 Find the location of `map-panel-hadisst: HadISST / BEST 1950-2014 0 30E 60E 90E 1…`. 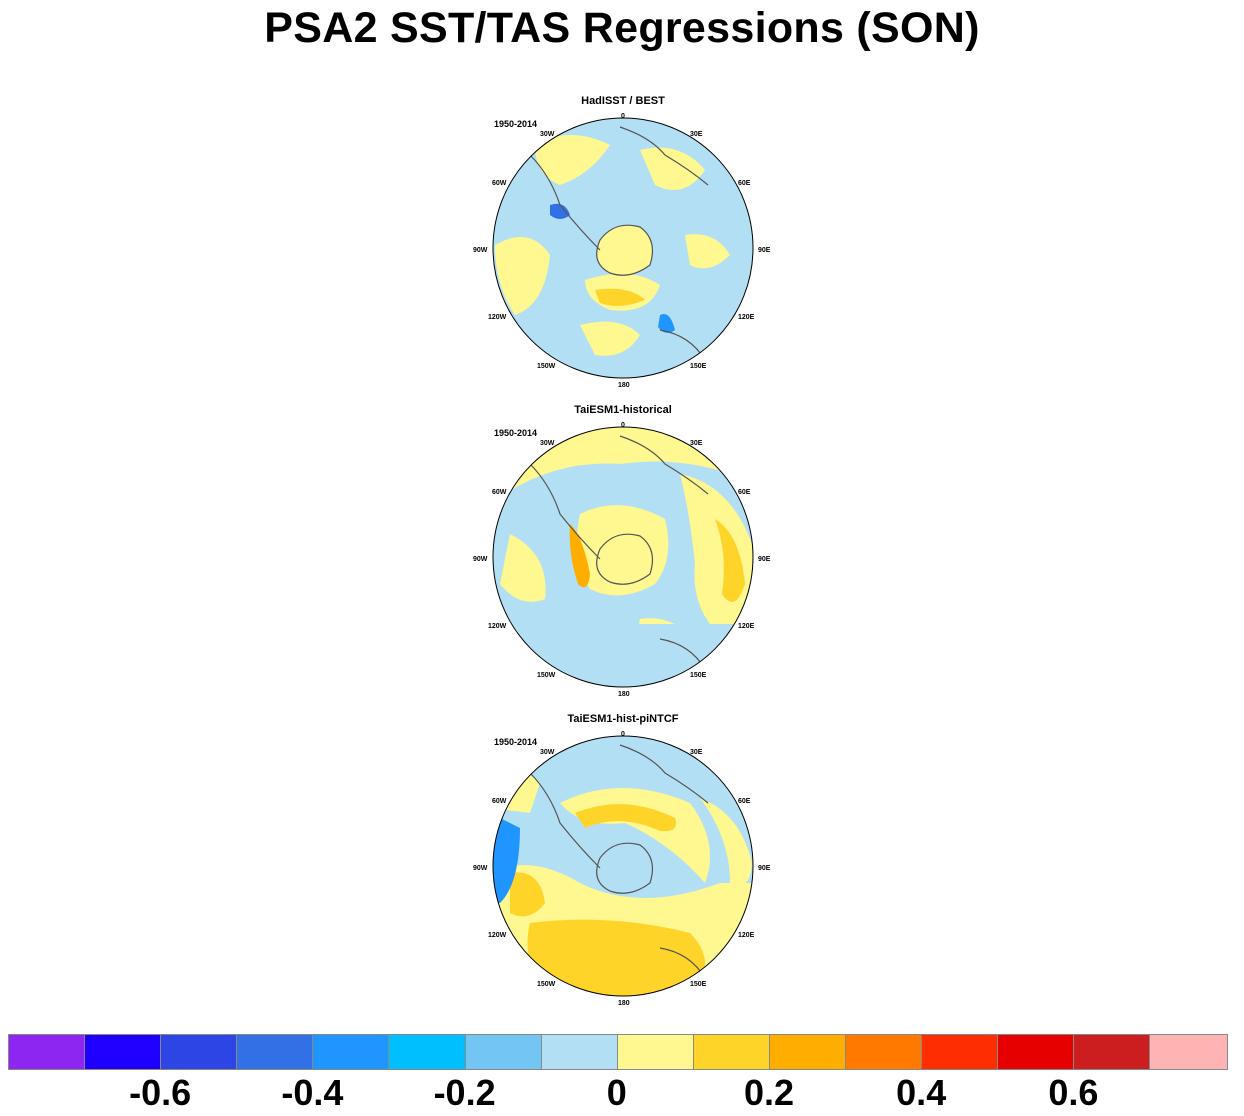

map-panel-hadisst: HadISST / BEST 1950-2014 0 30E 60E 90E 1… is located at coordinates (623, 245).